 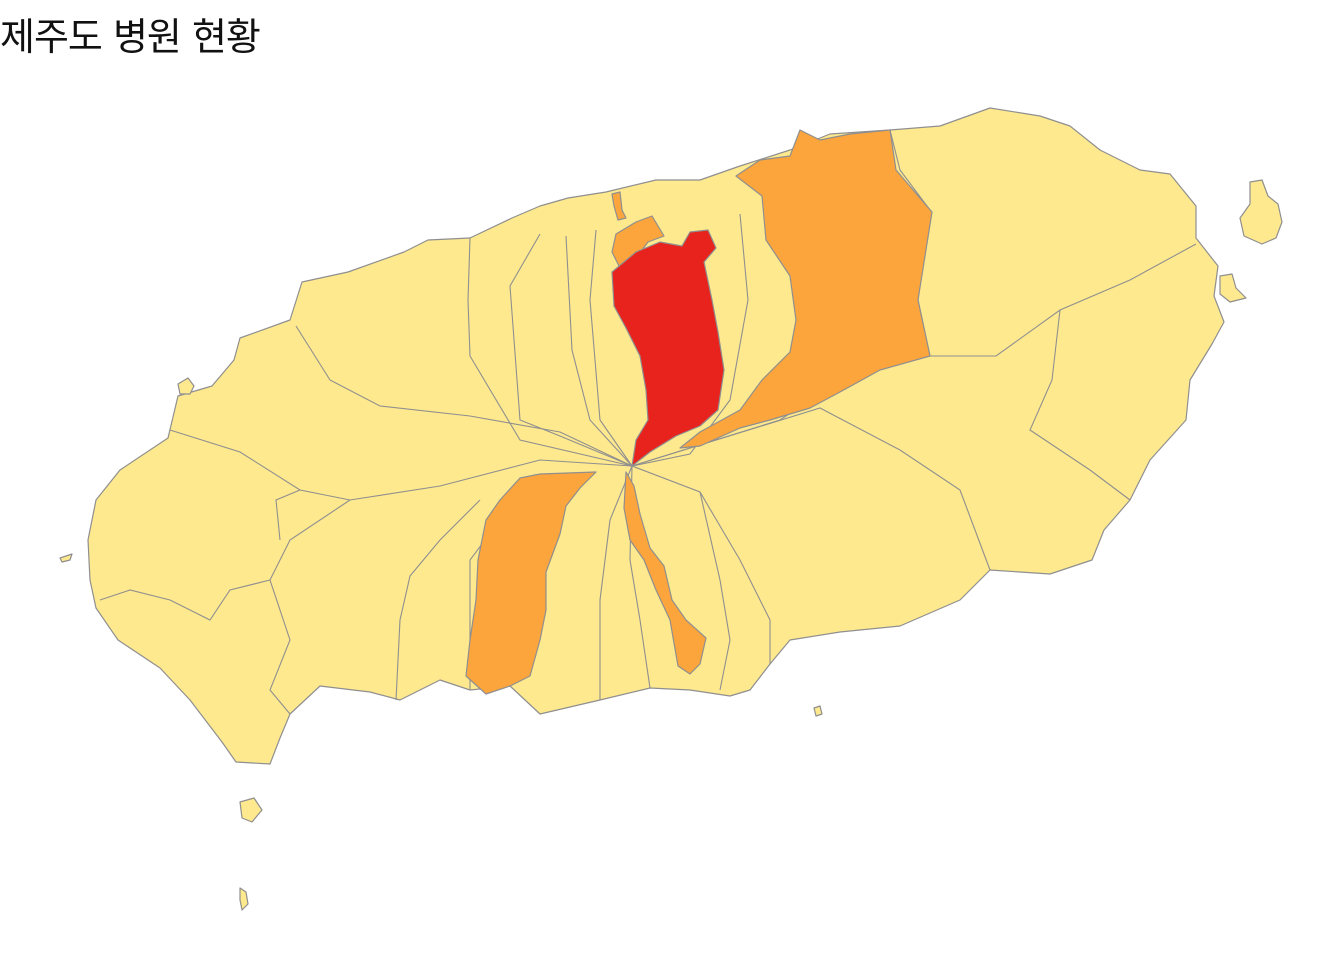 What do you see at coordinates (251, 810) in the screenshot?
I see `region-gapado` at bounding box center [251, 810].